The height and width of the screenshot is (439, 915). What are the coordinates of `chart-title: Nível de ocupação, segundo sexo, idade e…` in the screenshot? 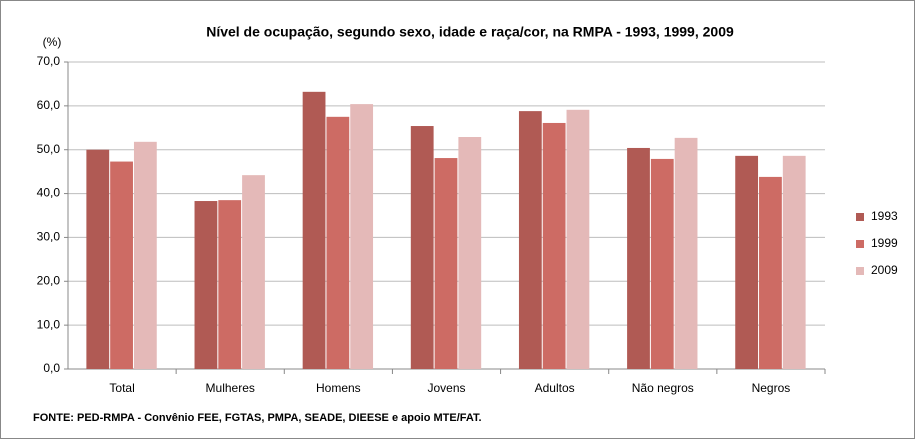 It's located at (470, 32).